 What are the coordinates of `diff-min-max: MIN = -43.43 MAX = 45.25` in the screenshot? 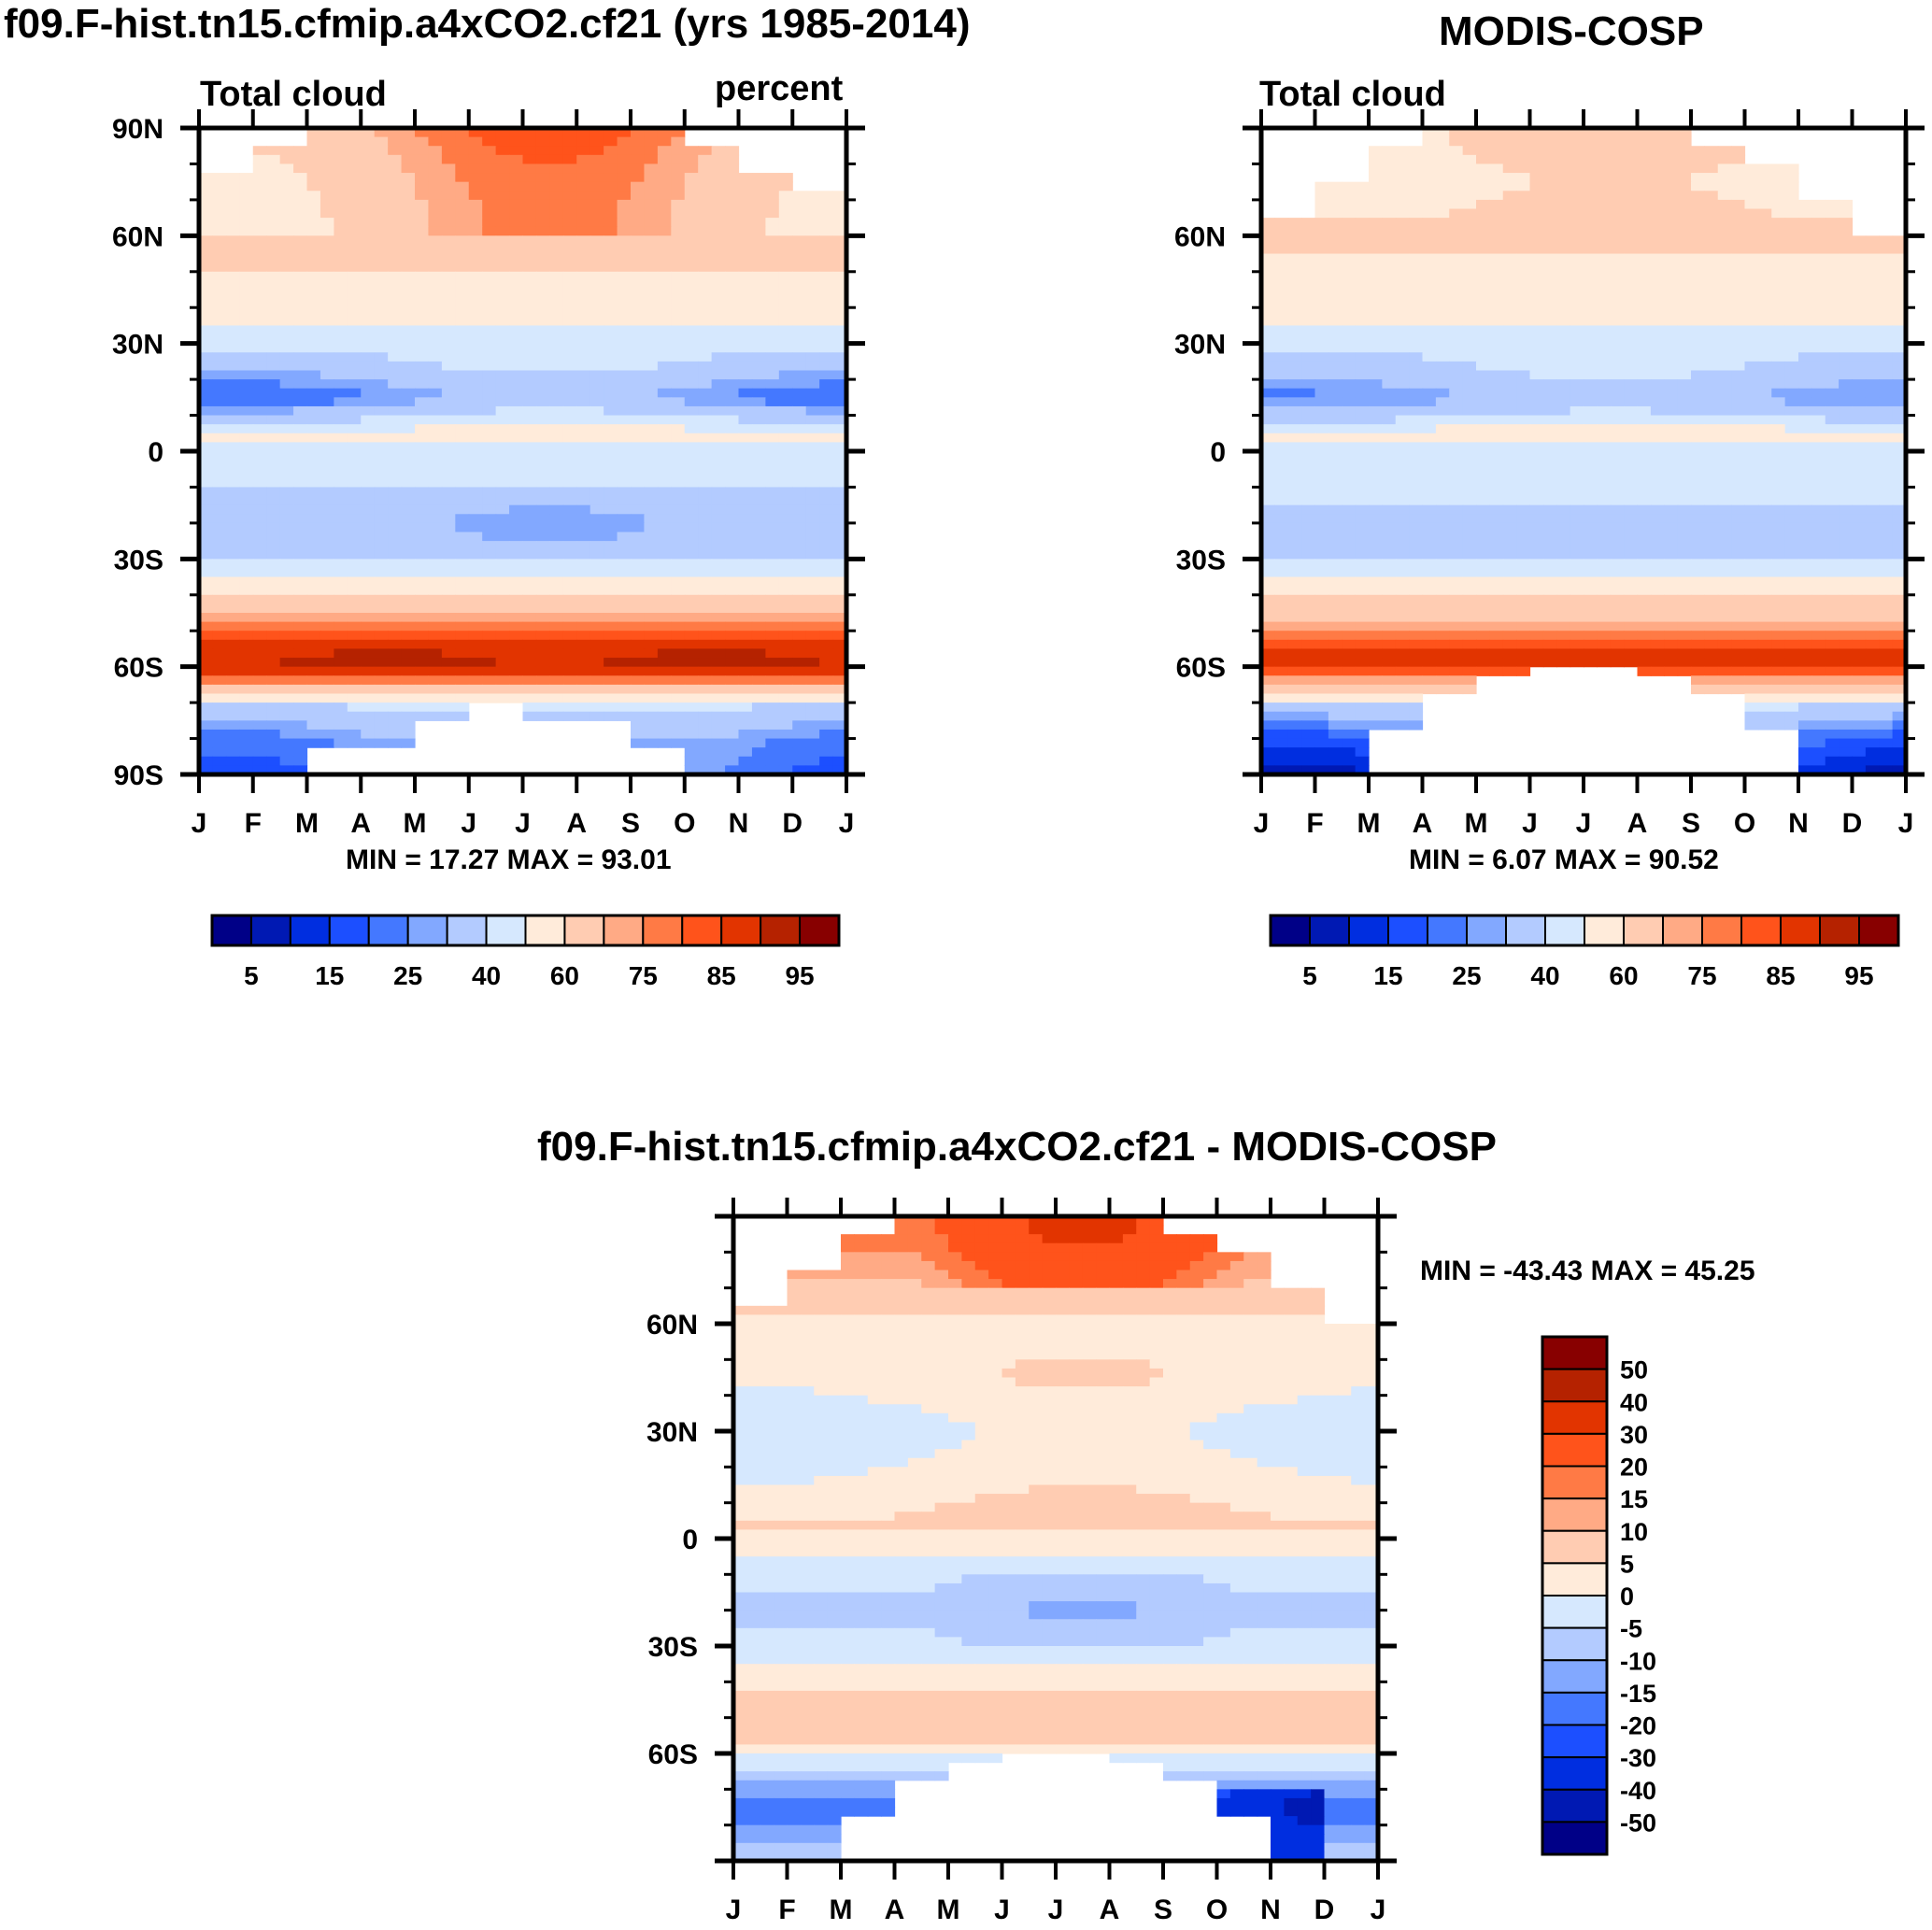 It's located at (1587, 1271).